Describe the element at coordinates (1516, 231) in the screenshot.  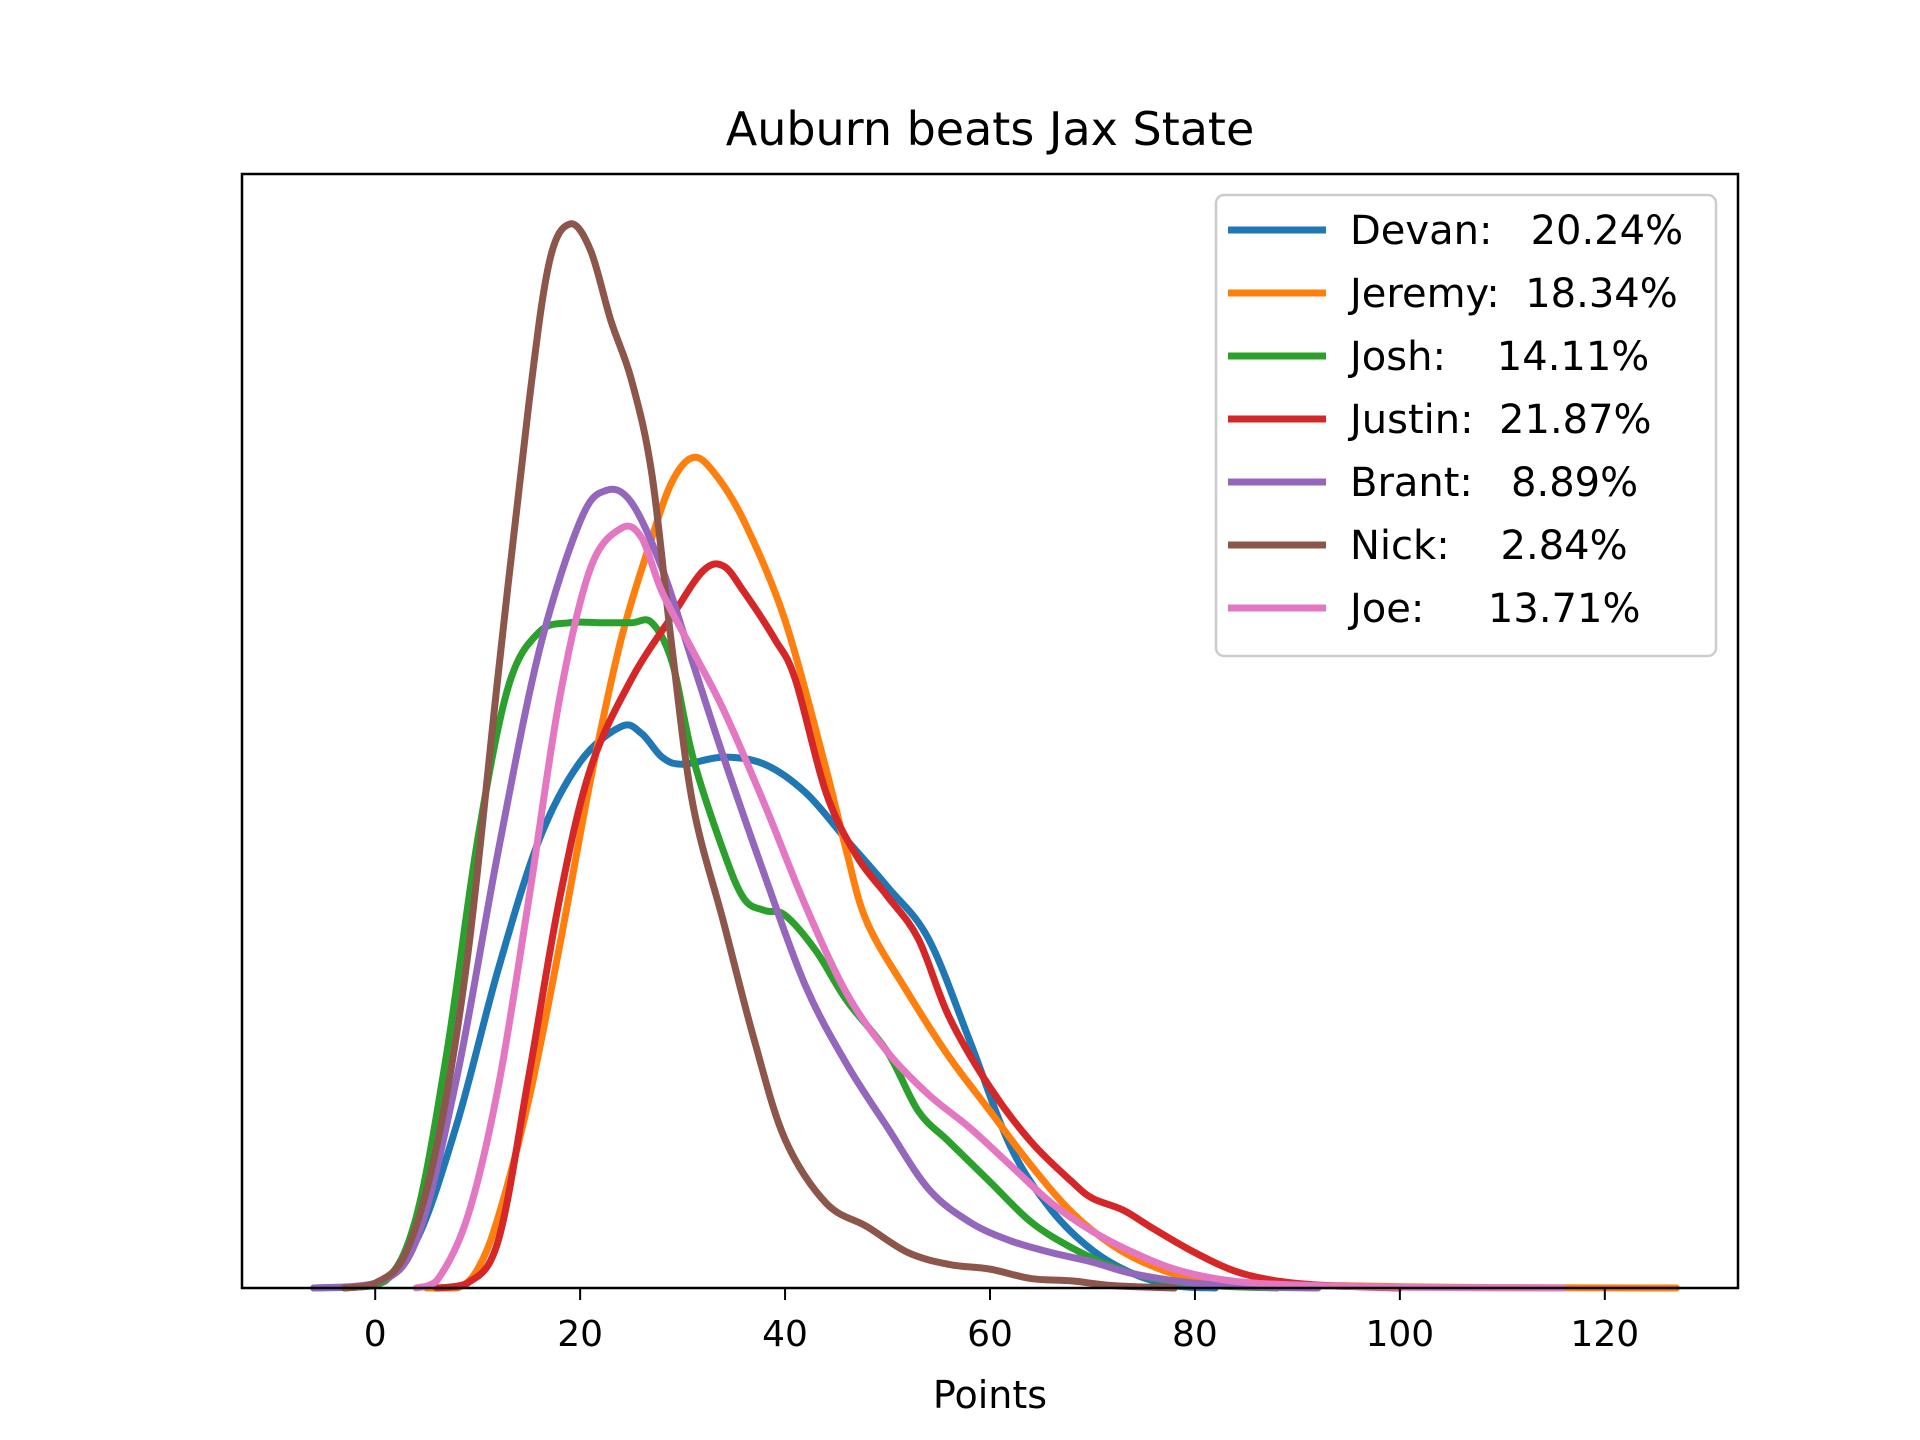
I see `legend-label-devan: Devan: 20.24%` at that location.